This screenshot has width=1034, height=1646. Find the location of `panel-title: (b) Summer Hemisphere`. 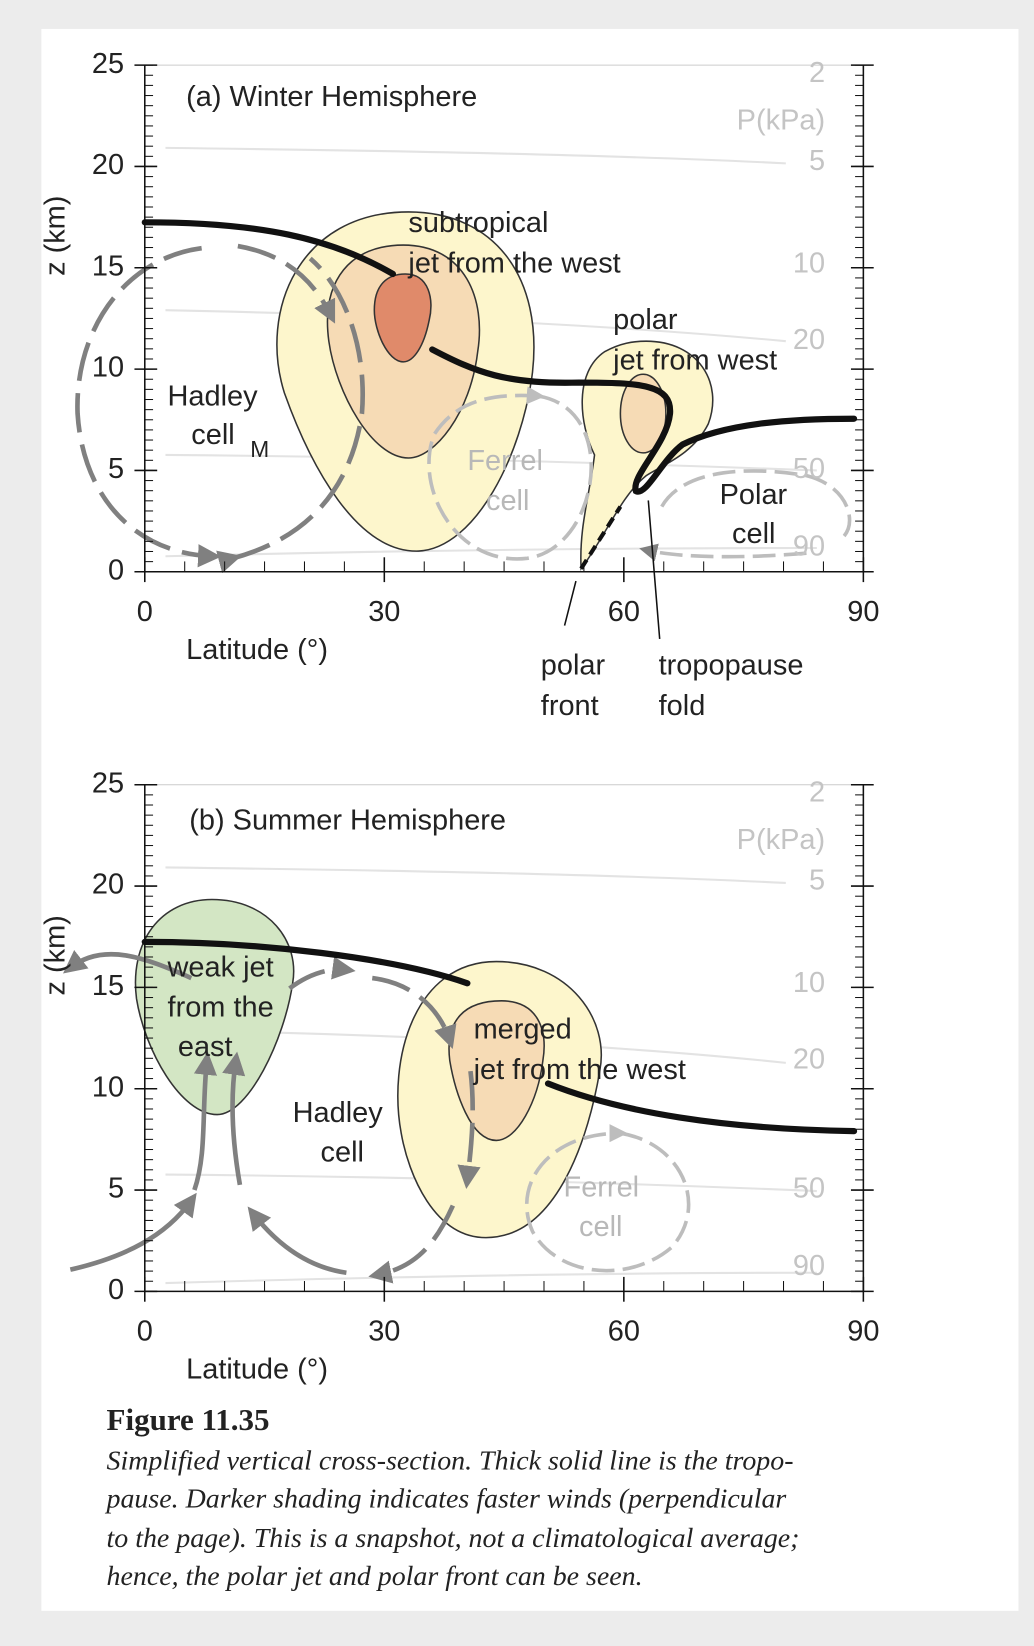

panel-title: (b) Summer Hemisphere is located at coordinates (347, 821).